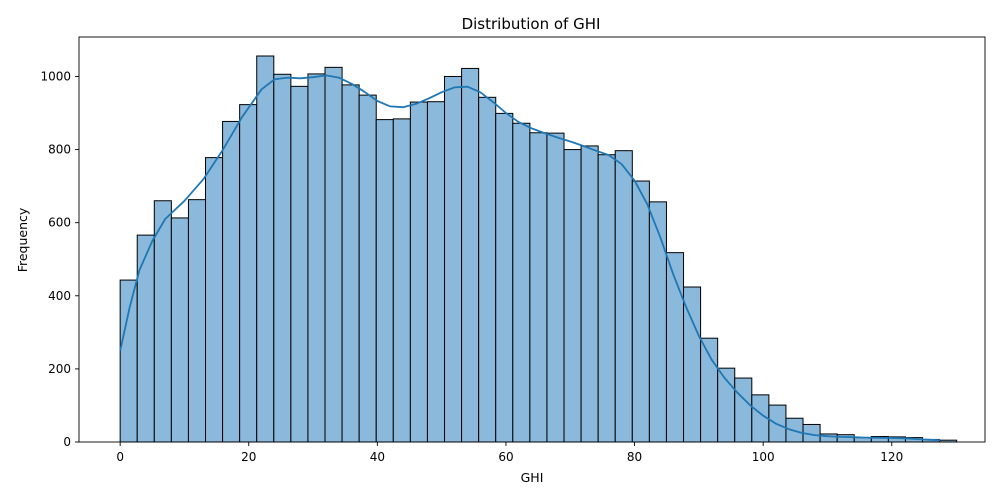 This screenshot has height=500, width=1000. Describe the element at coordinates (67, 442) in the screenshot. I see `y-tick-label: 0` at that location.